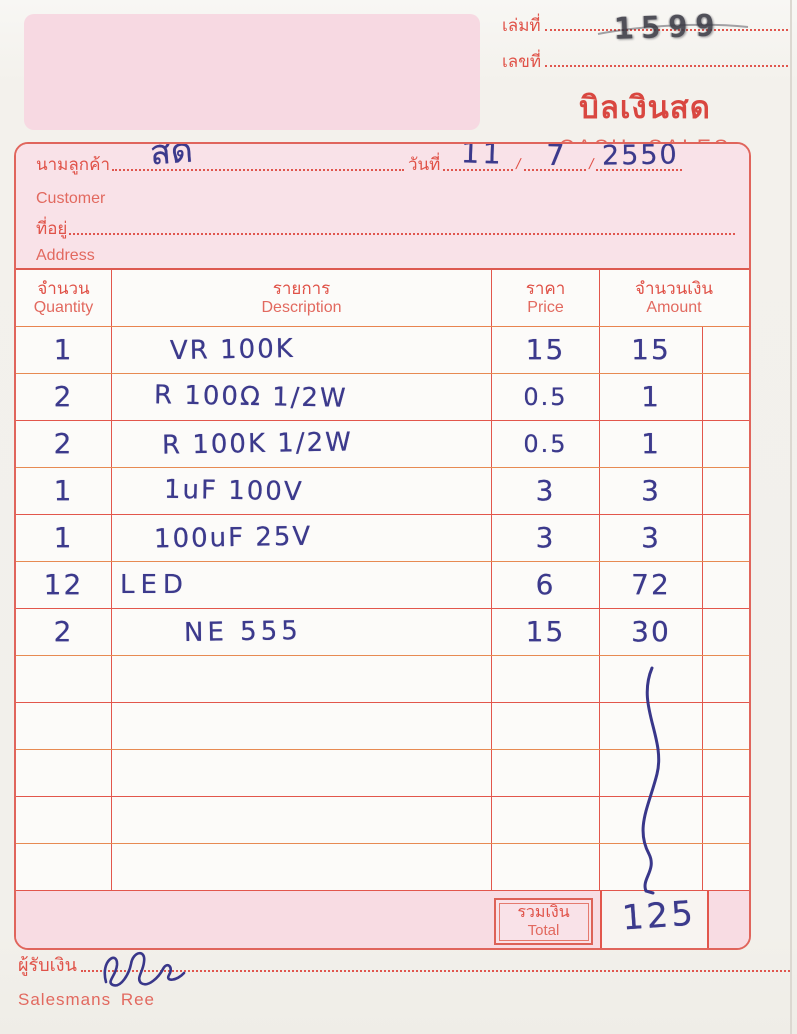 The image size is (797, 1034). Describe the element at coordinates (645, 83) in the screenshot. I see `receipt-header: เล่มที่ เลขที่ 1599 บิลเงินสด CASH SALES` at that location.